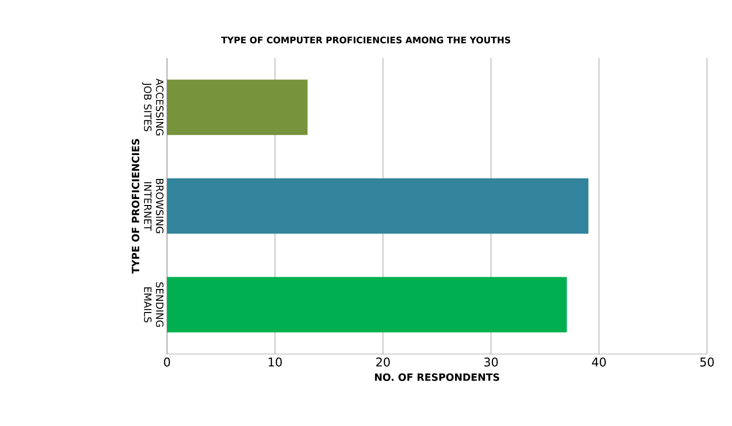  What do you see at coordinates (136, 206) in the screenshot?
I see `y-axis-title: TYPE OF PROFICIENCIES` at bounding box center [136, 206].